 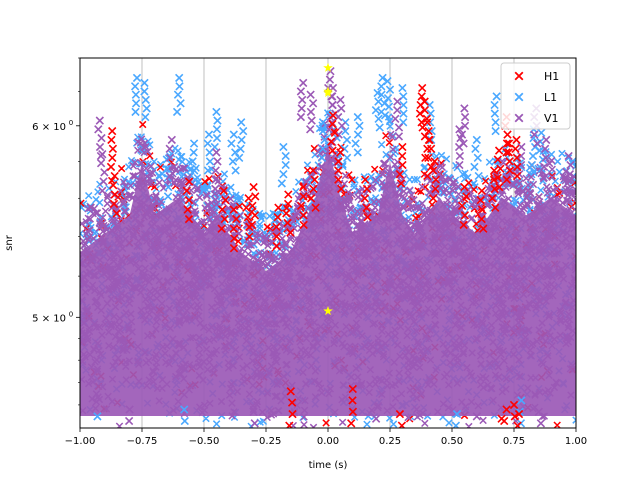 I want to click on y-tick-label: 5 × 10, so click(x=49, y=318).